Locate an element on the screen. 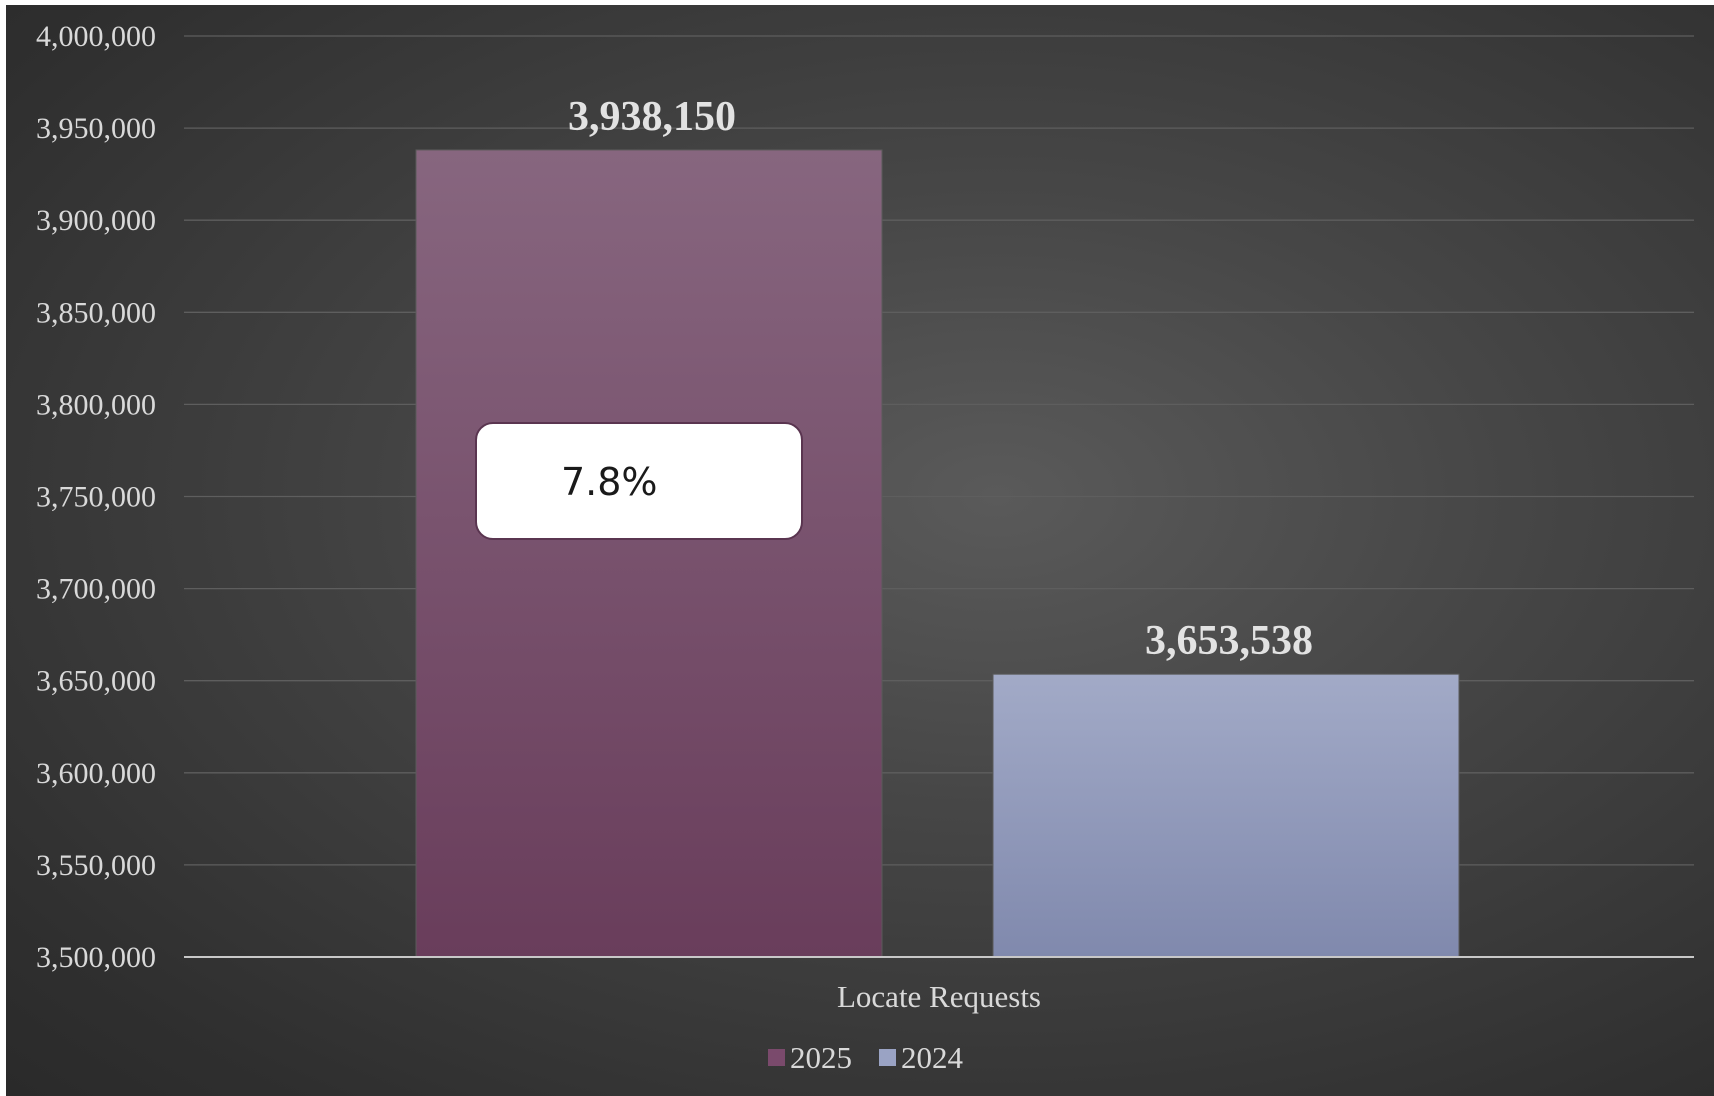 This screenshot has width=1714, height=1096. y-tick-label: 3,600,000 is located at coordinates (96, 773).